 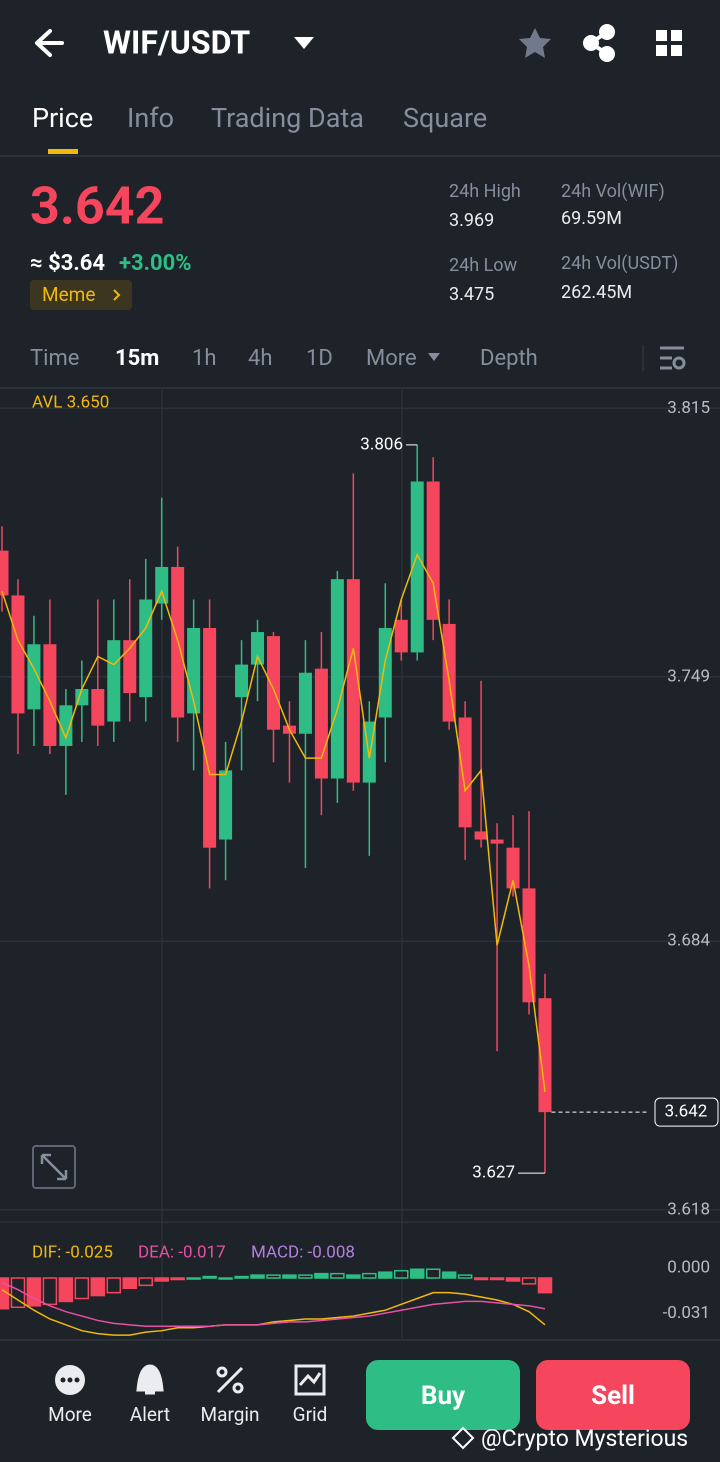 I want to click on y-tick-label: 3.618, so click(x=688, y=1209).